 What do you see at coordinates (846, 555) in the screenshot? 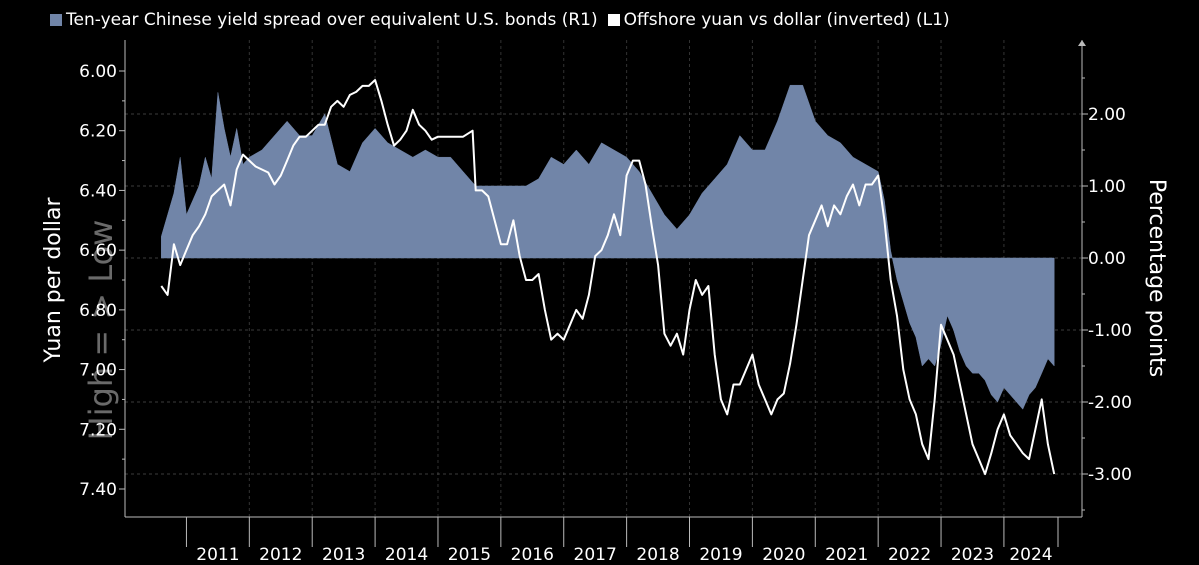
I see `x-tick-label-10: 2021` at bounding box center [846, 555].